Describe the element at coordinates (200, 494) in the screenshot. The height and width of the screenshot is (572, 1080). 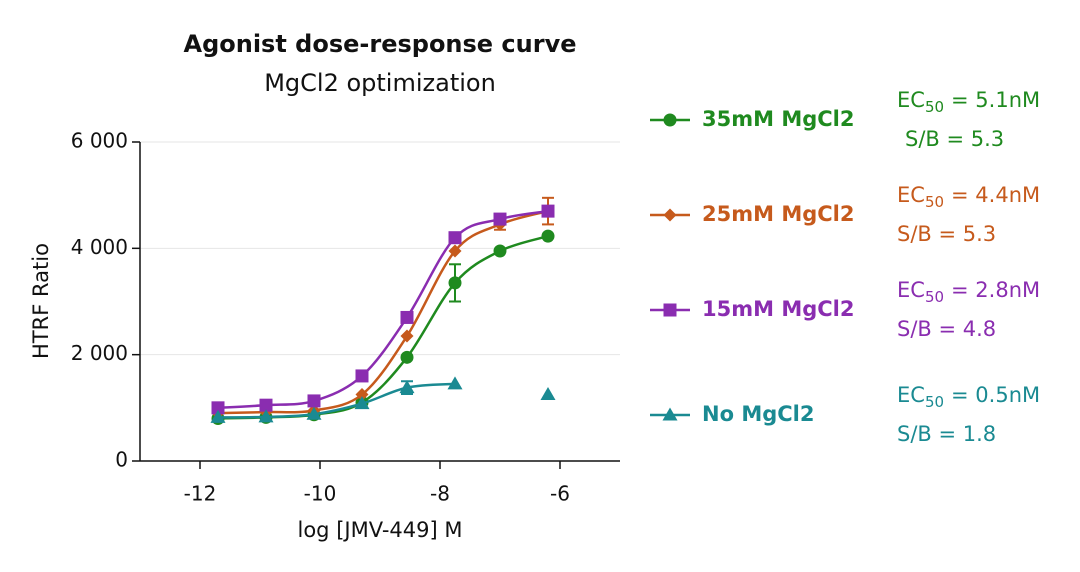
I see `x-tick-label: -12` at that location.